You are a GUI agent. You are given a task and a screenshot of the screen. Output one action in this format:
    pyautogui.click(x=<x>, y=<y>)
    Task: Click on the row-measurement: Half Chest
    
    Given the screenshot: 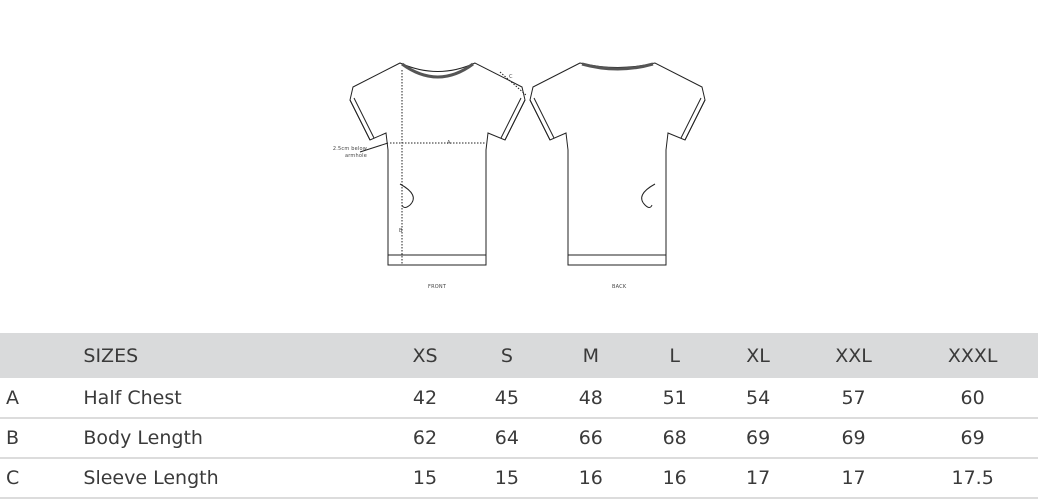 What is the action you would take?
    pyautogui.click(x=132, y=397)
    